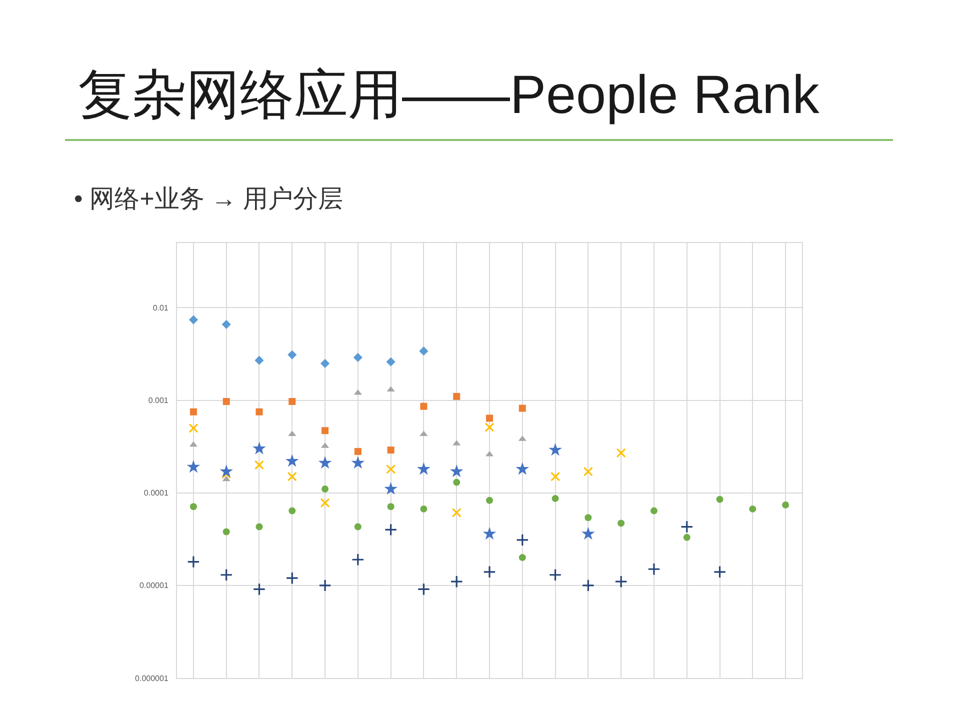 The image size is (960, 720). Describe the element at coordinates (158, 401) in the screenshot. I see `y-tick-label: 0.001` at that location.